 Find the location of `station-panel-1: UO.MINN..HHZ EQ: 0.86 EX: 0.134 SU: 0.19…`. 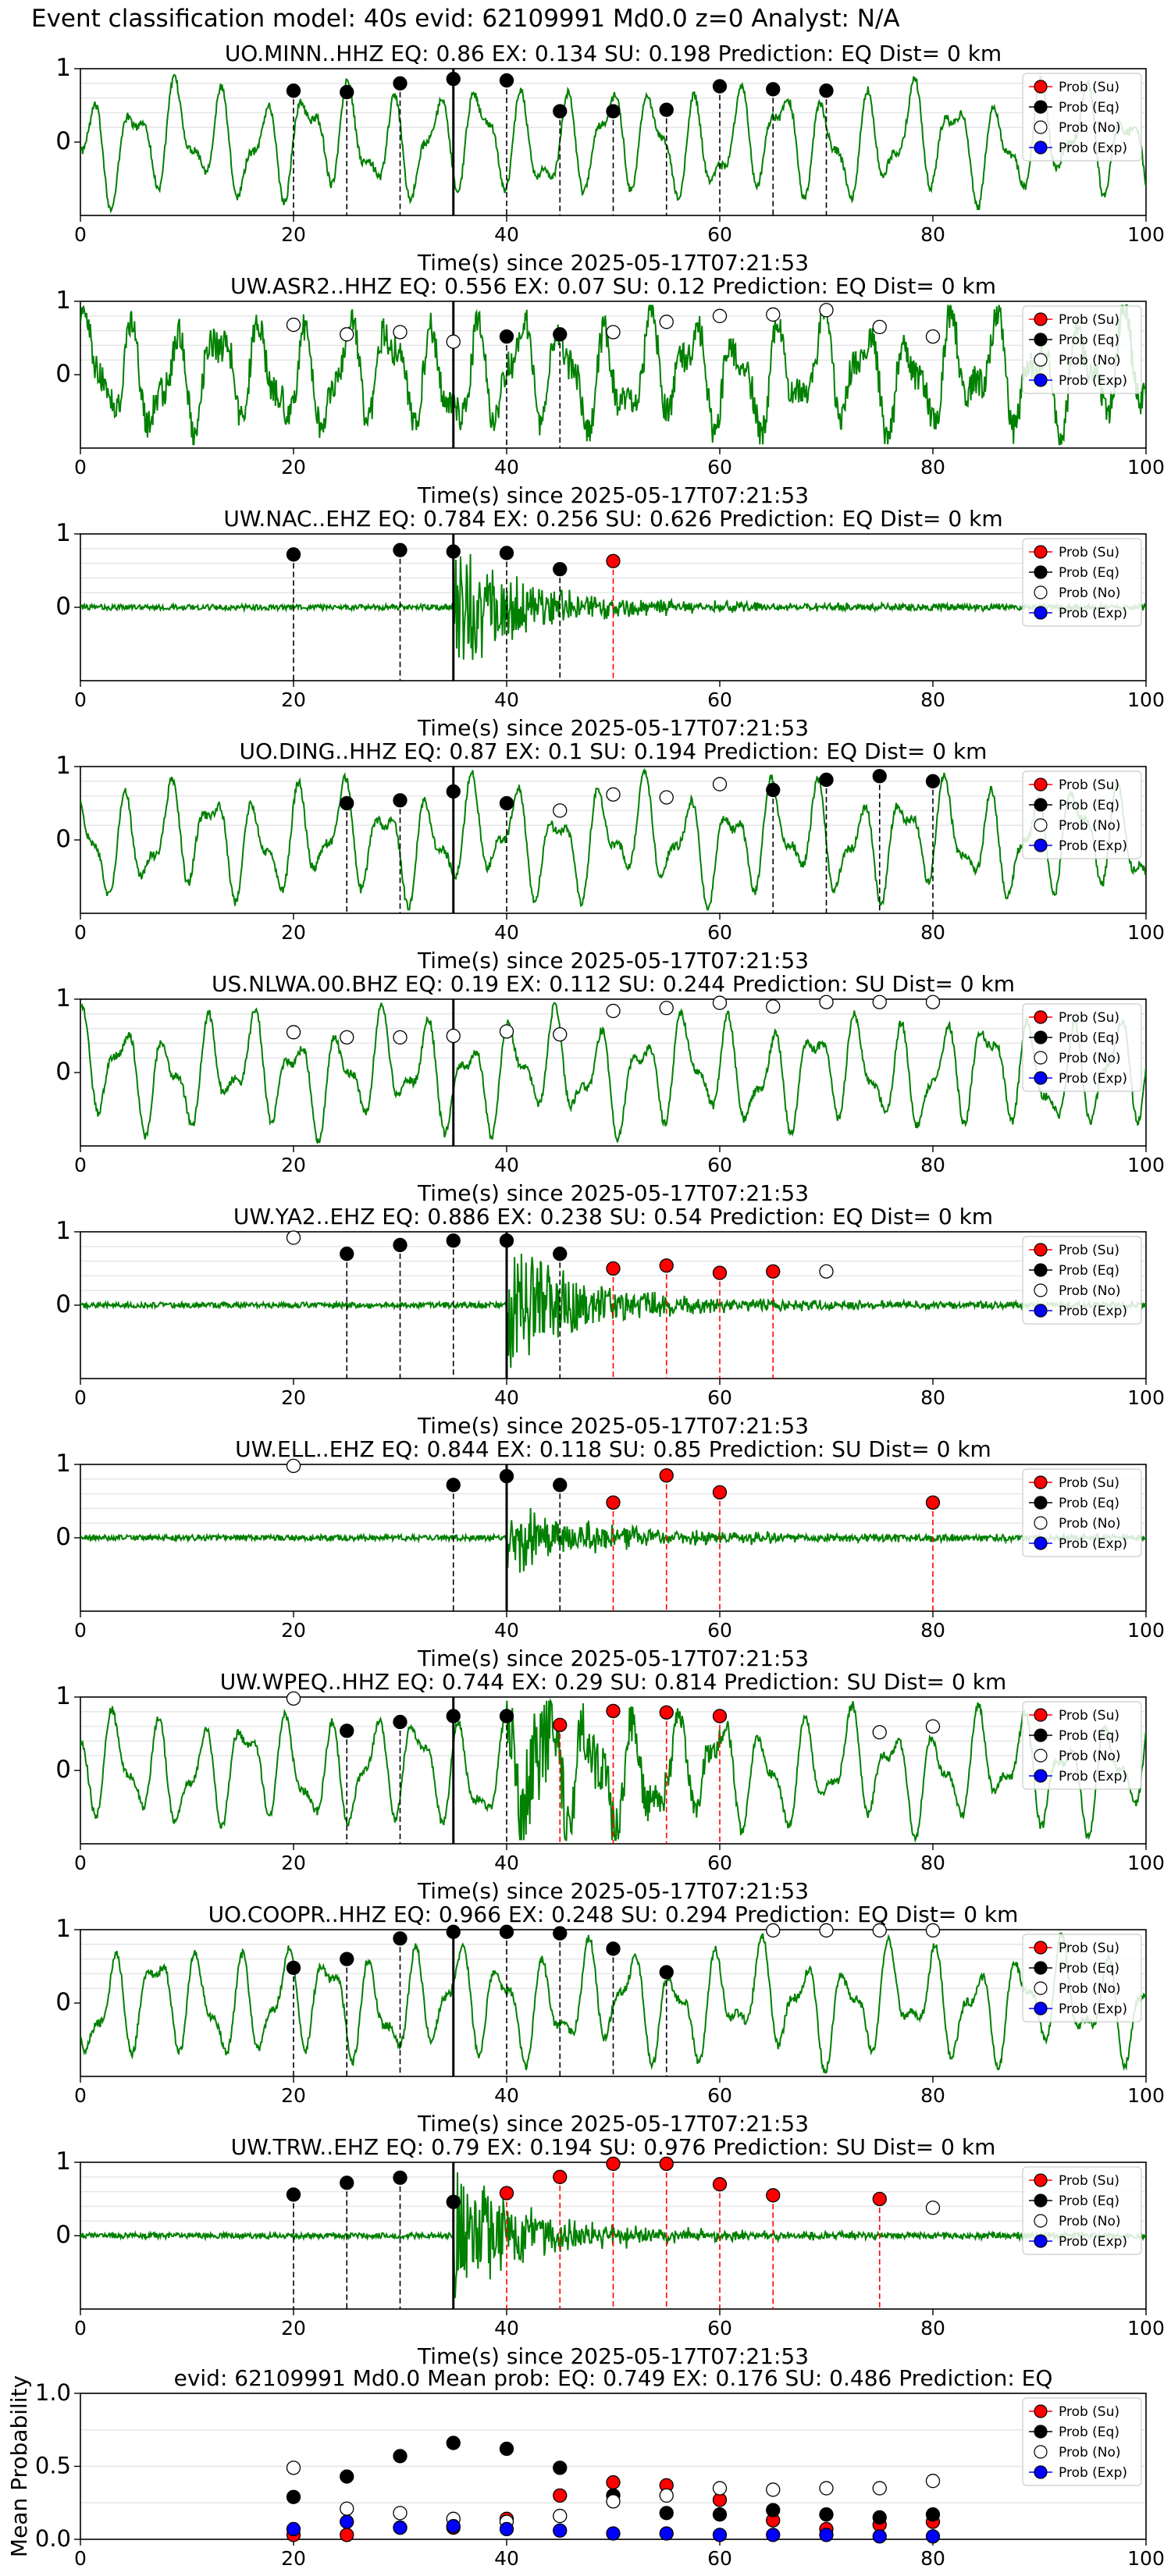

station-panel-1: UO.MINN..HHZ EQ: 0.86 EX: 0.134 SU: 0.19… is located at coordinates (610, 158).